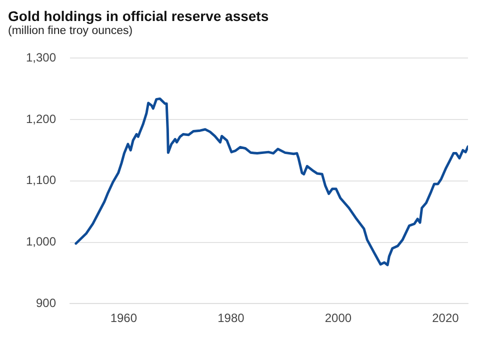 The width and height of the screenshot is (500, 346). I want to click on x-tick-label: 1960, so click(124, 318).